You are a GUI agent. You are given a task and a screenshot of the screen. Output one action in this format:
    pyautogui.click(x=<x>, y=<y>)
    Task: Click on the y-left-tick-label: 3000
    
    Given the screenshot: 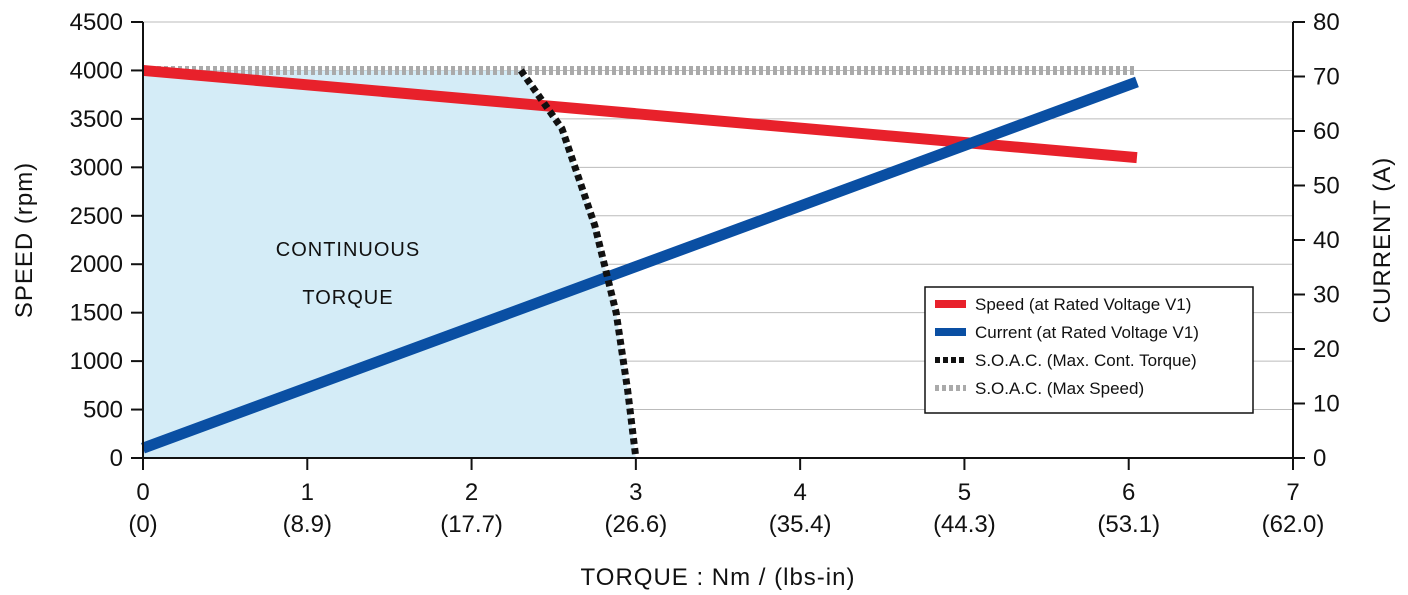 What is the action you would take?
    pyautogui.click(x=96, y=167)
    